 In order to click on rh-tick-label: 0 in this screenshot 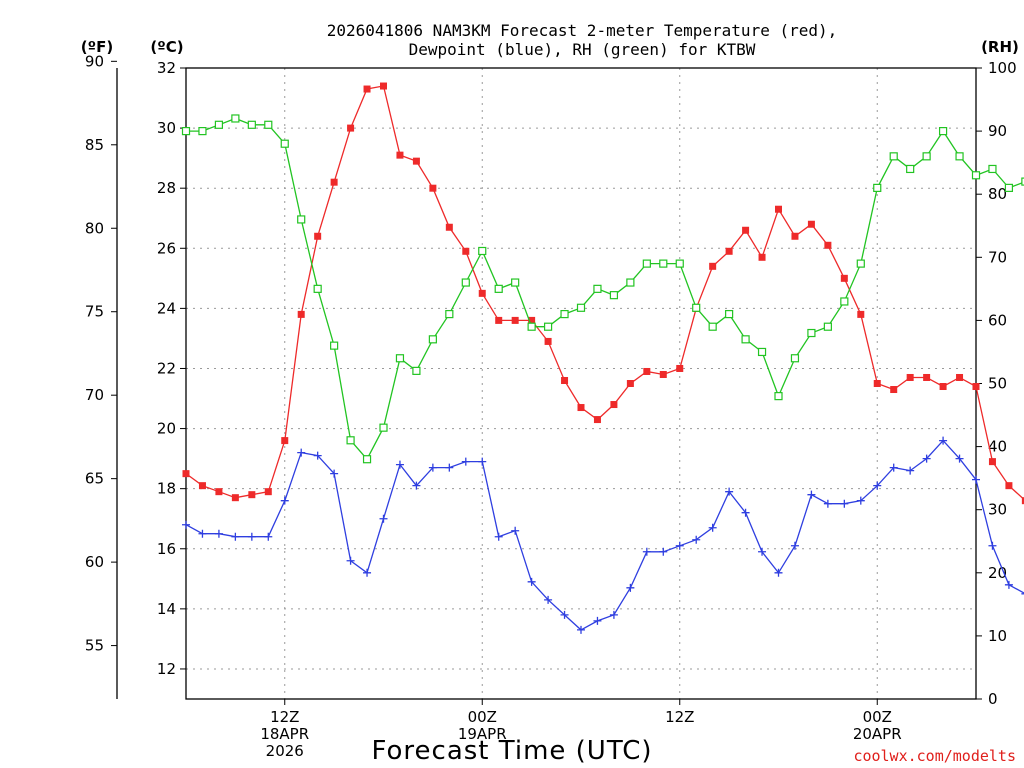, I will do `click(993, 699)`.